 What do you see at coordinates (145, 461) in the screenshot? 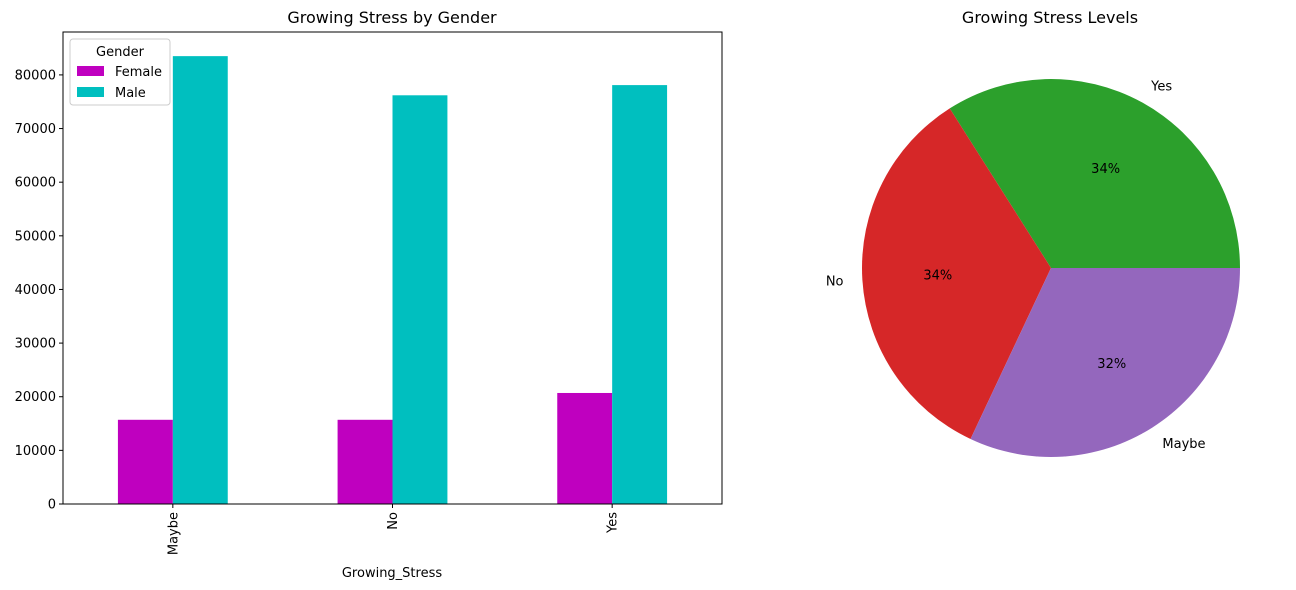
I see `bar-female-maybe` at bounding box center [145, 461].